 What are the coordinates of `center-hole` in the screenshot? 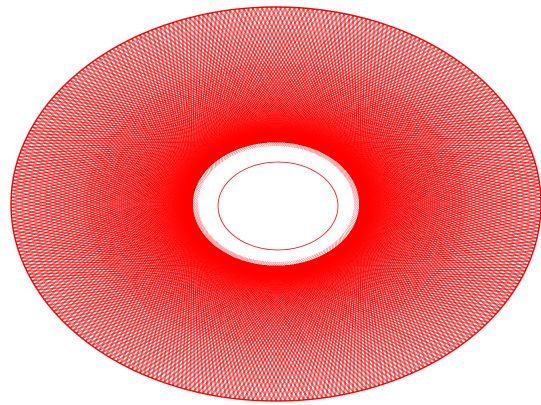 It's located at (278, 206).